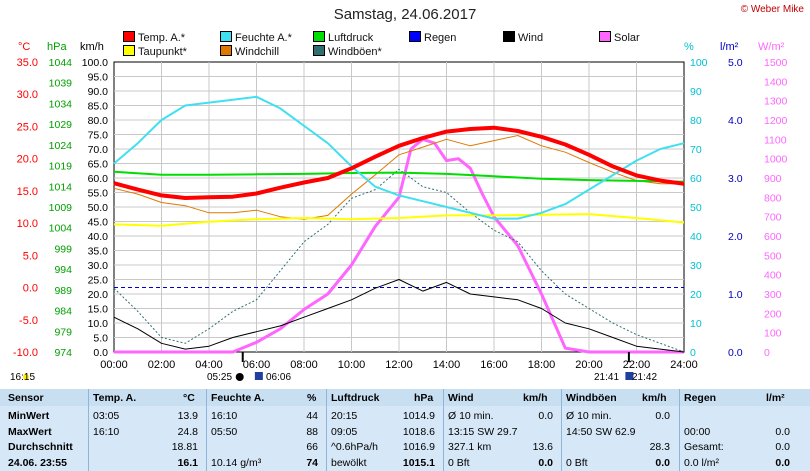 This screenshot has height=471, width=810. I want to click on legend-label: Feuchte A.*, so click(263, 38).